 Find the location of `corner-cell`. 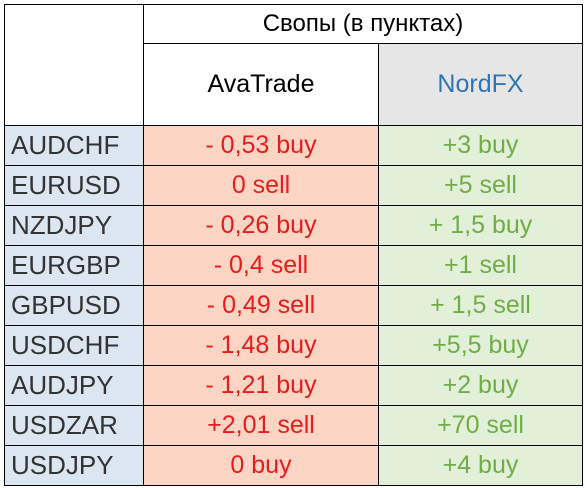

corner-cell is located at coordinates (74, 65).